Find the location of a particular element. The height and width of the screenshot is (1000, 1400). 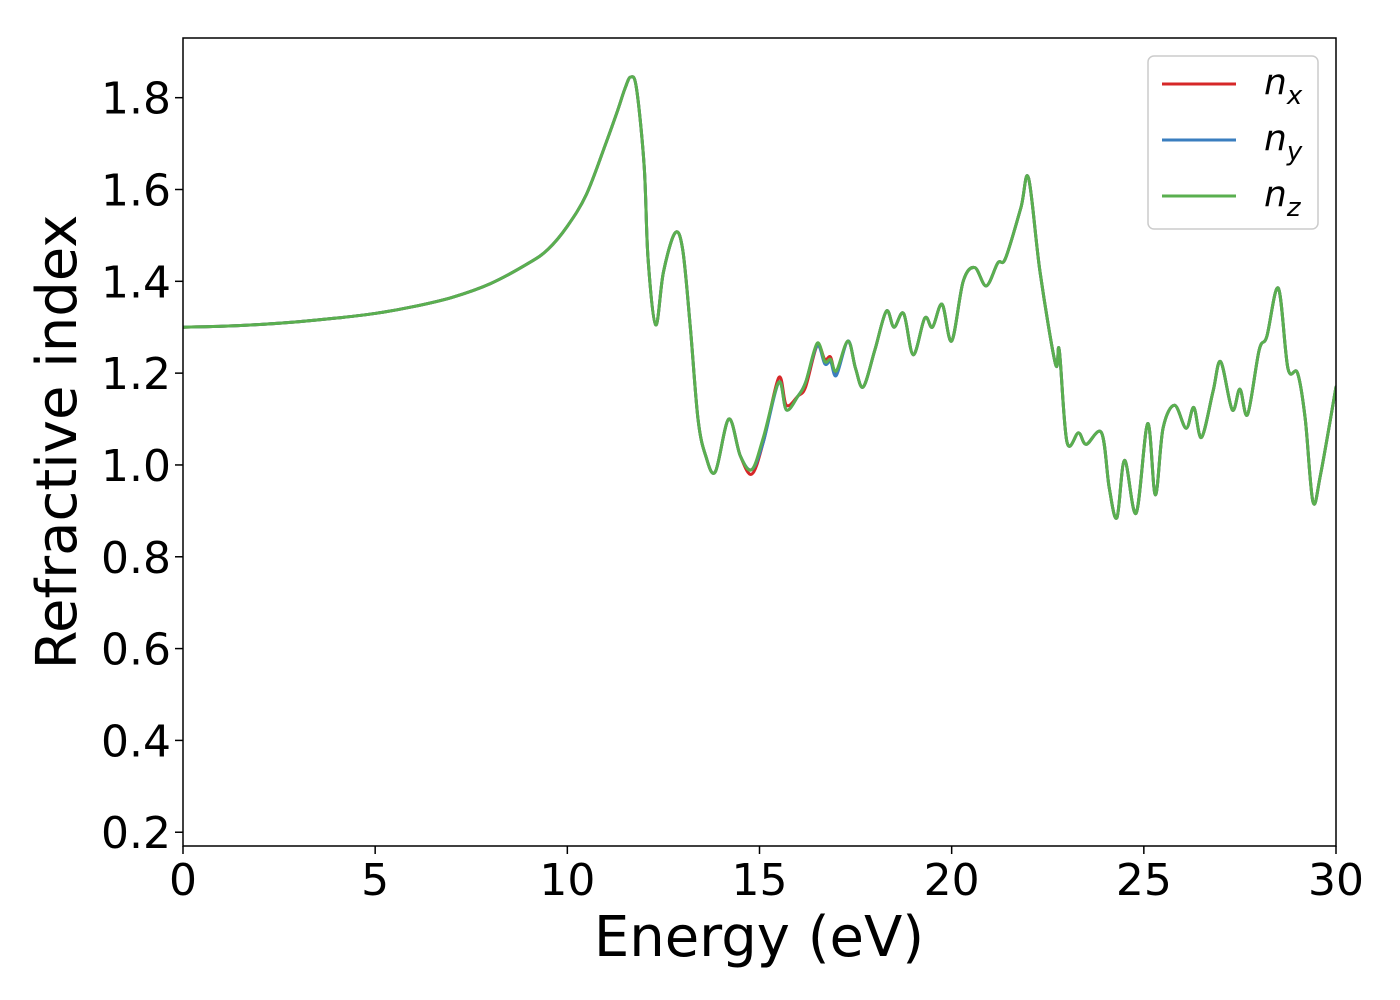

y-tick-label: 1.4 is located at coordinates (136, 282).